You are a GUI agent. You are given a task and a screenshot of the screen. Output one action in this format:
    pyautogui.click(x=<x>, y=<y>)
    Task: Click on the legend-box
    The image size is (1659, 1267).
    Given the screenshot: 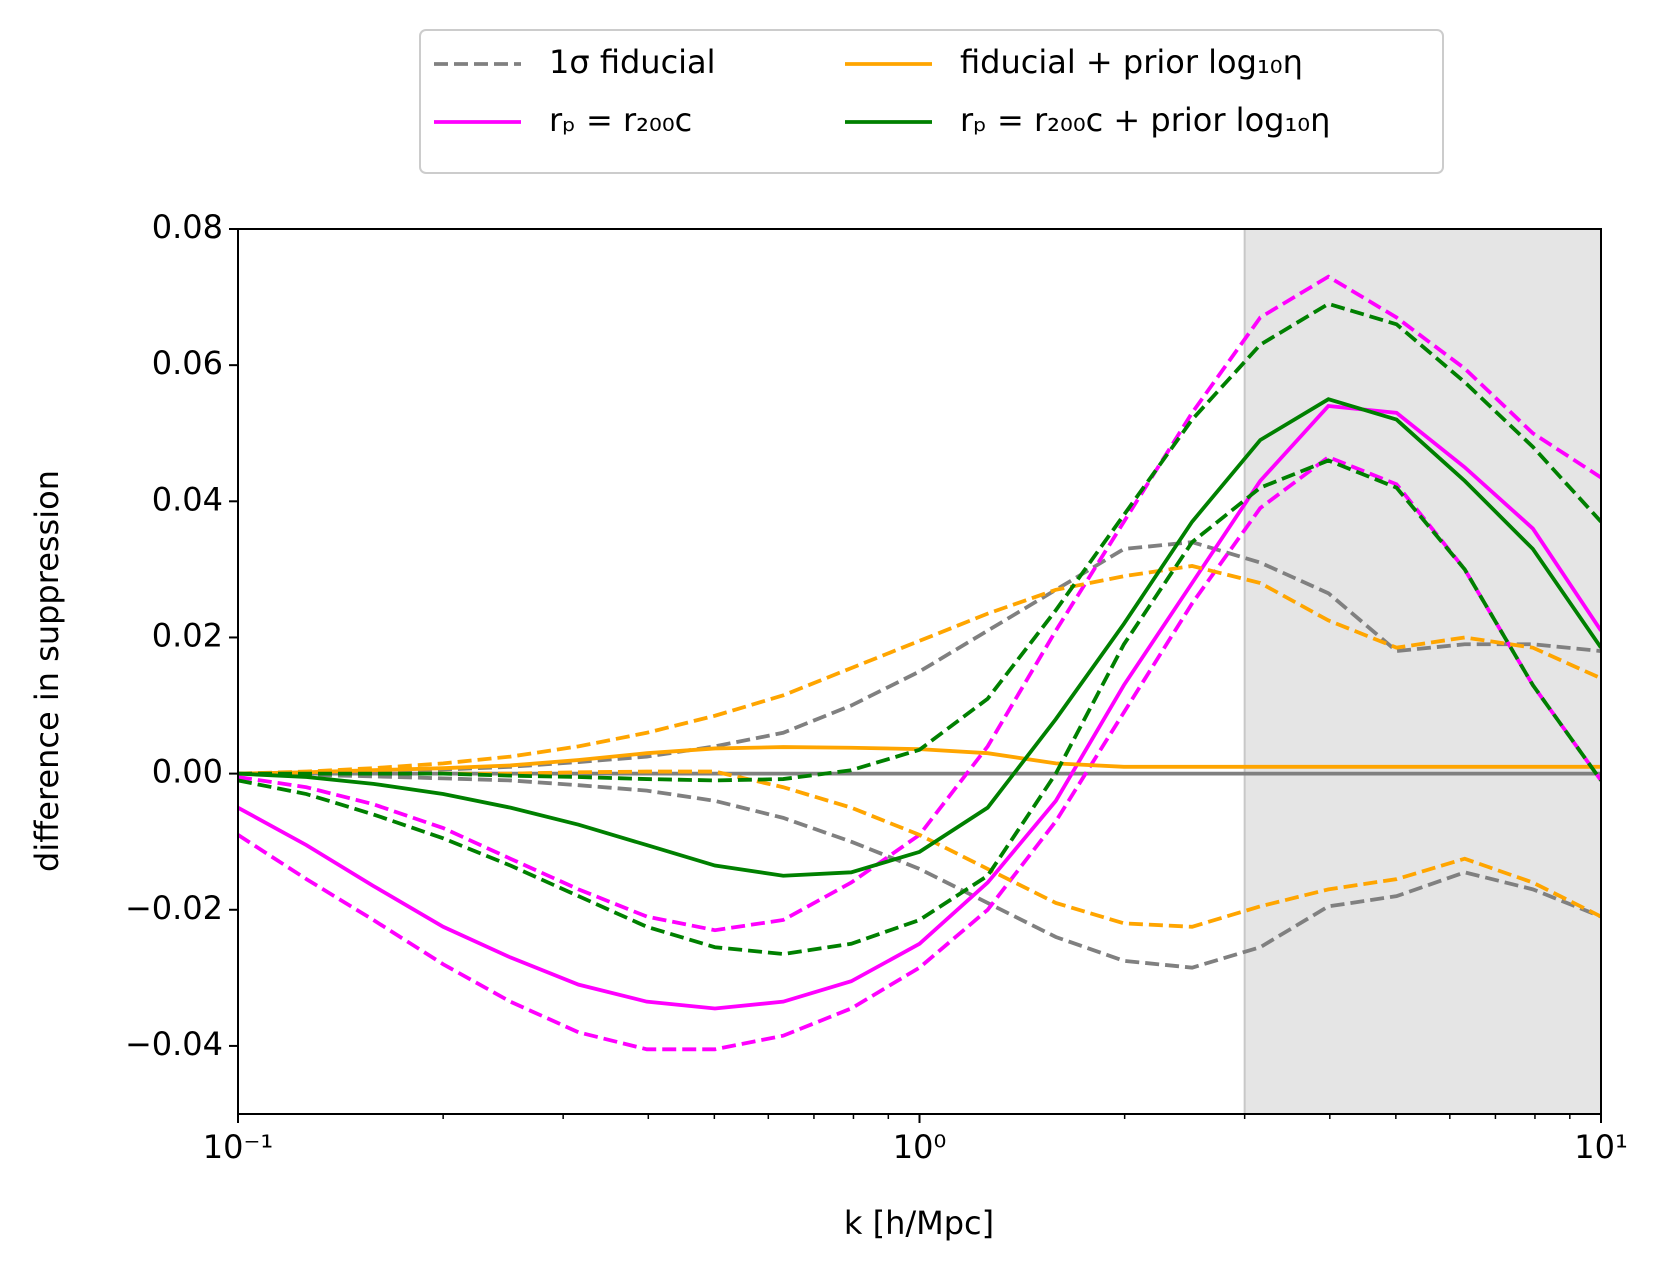 What is the action you would take?
    pyautogui.click(x=931, y=101)
    